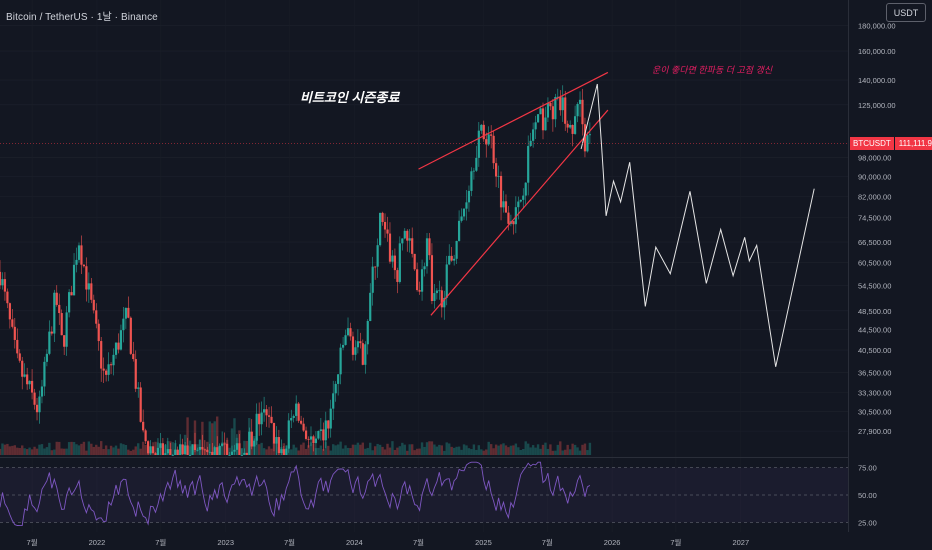  I want to click on rsi-tick-label: 25.00, so click(867, 522).